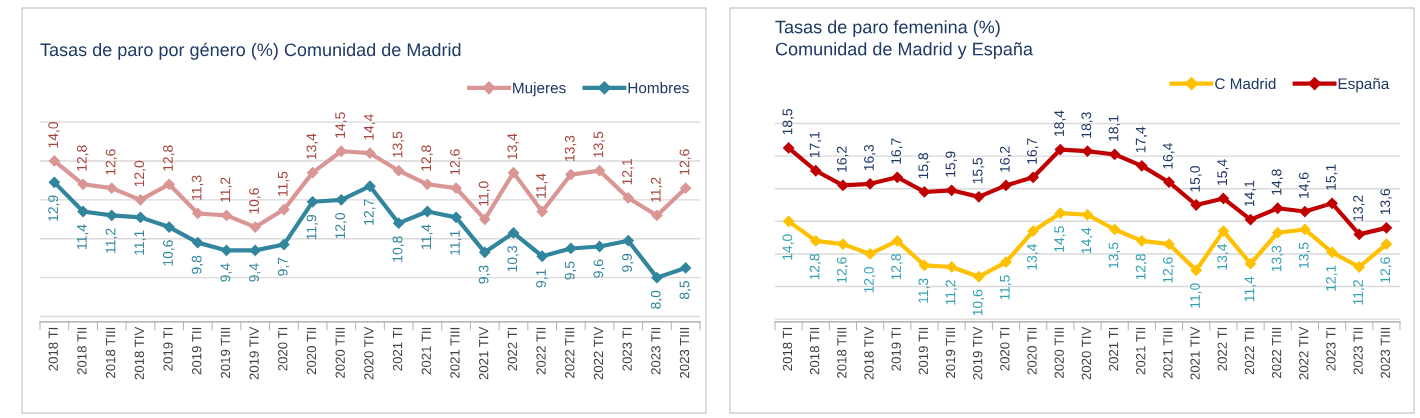 The width and height of the screenshot is (1420, 418). I want to click on x-tick-label: 2022 TI, so click(512, 349).